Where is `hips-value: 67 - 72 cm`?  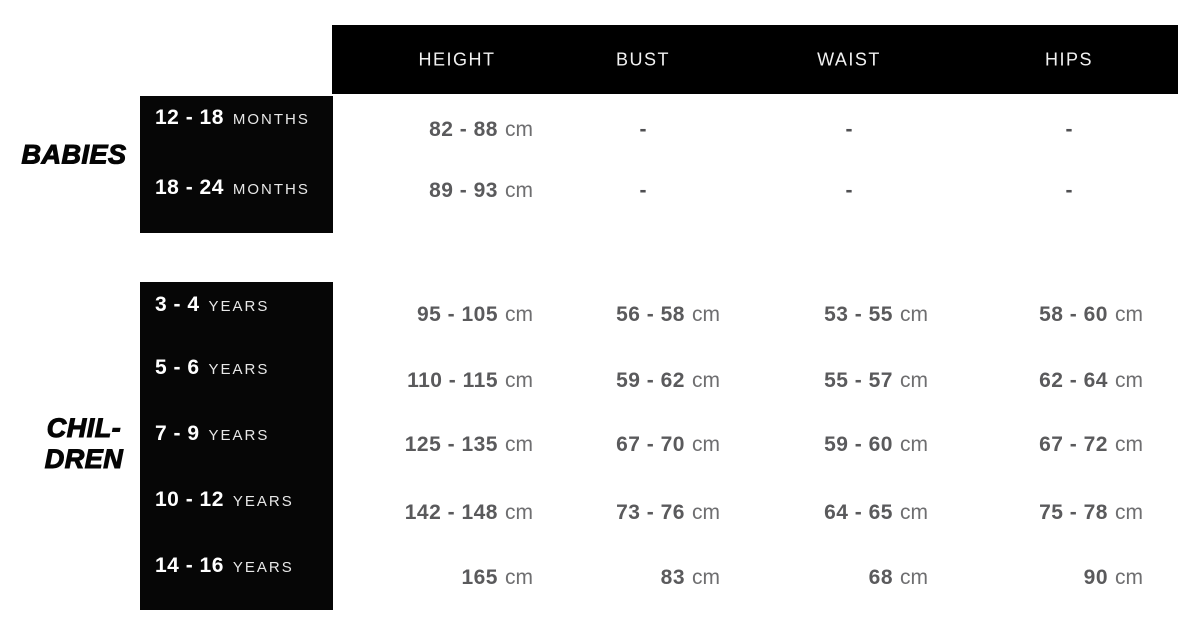 hips-value: 67 - 72 cm is located at coordinates (1091, 444).